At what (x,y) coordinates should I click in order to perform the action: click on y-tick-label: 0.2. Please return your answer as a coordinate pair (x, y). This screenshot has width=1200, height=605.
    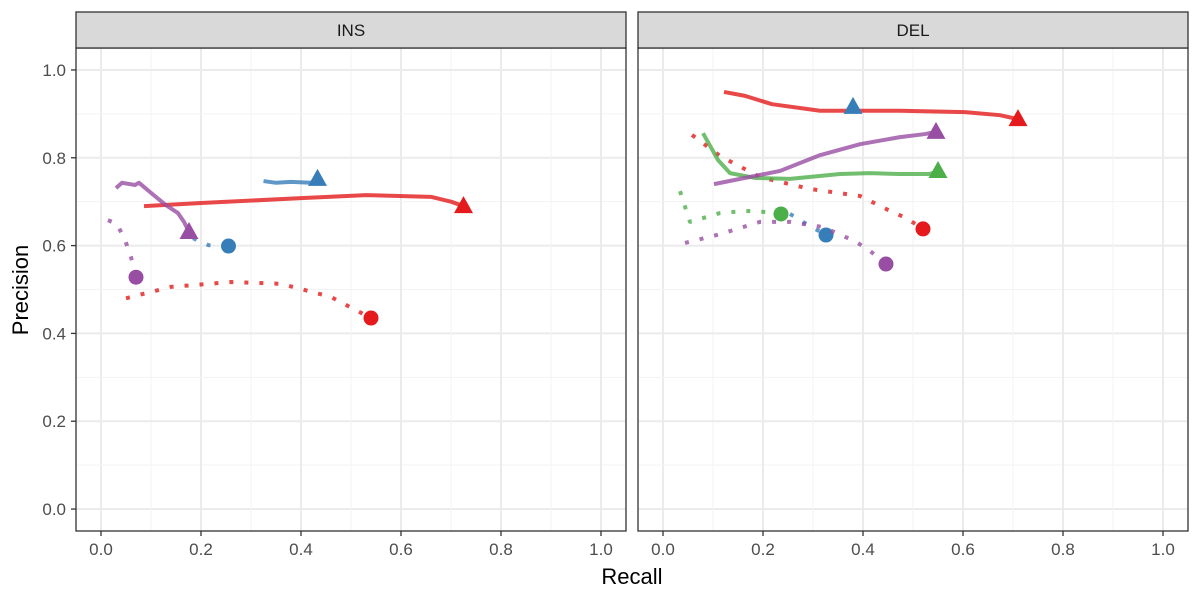
    Looking at the image, I should click on (54, 421).